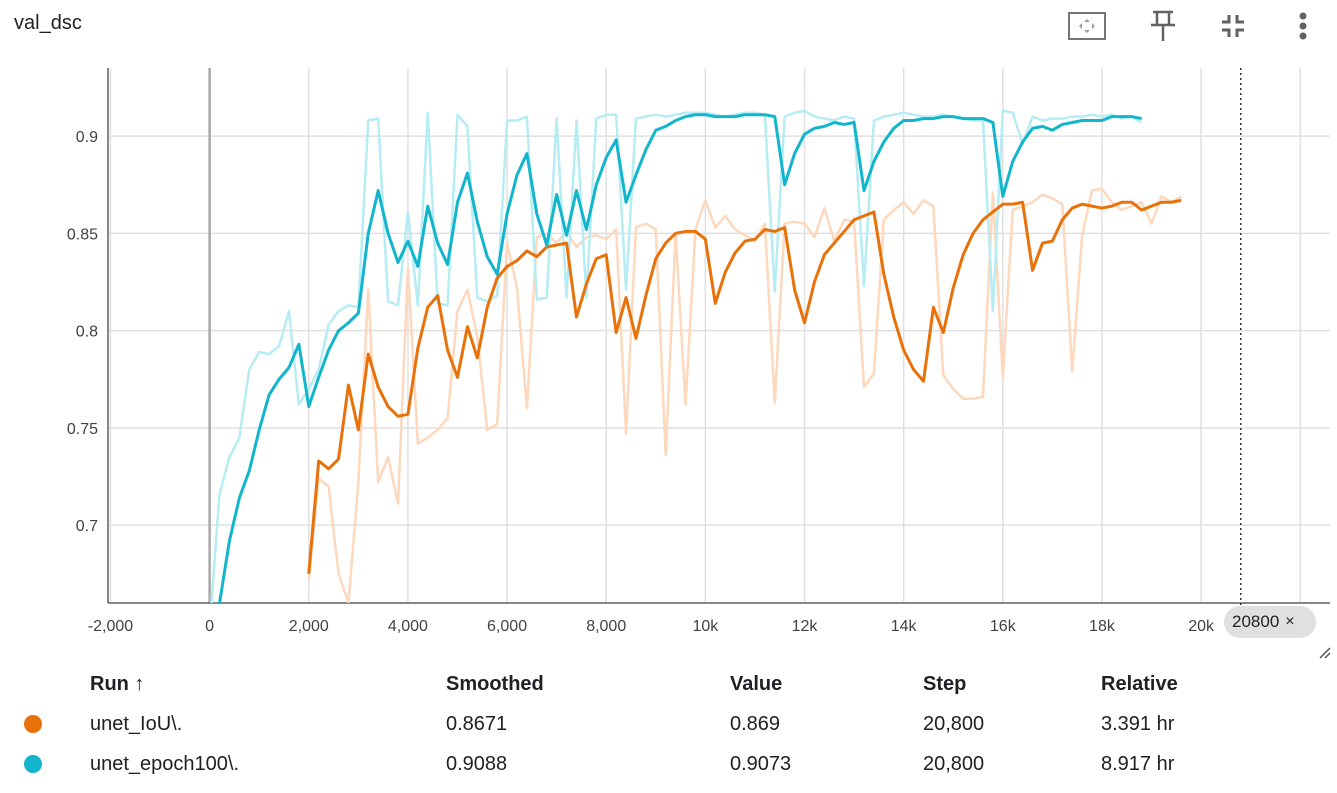 This screenshot has height=793, width=1337. What do you see at coordinates (408, 626) in the screenshot?
I see `x-tick-label: 4,000` at bounding box center [408, 626].